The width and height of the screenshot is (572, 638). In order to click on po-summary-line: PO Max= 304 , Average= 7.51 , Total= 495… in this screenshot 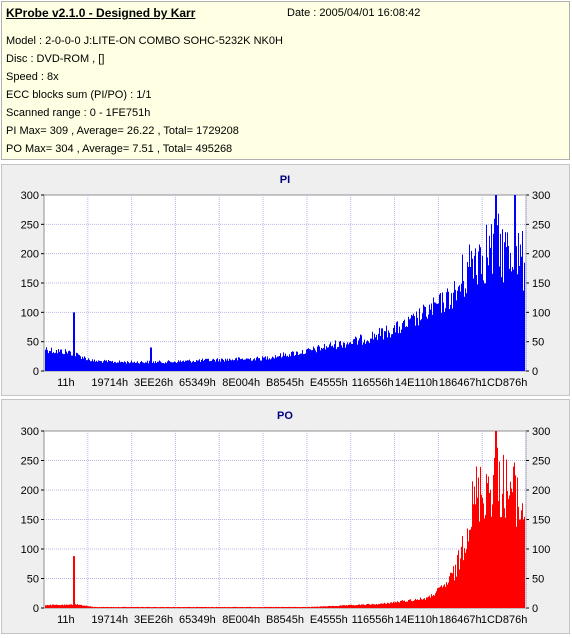, I will do `click(119, 149)`.